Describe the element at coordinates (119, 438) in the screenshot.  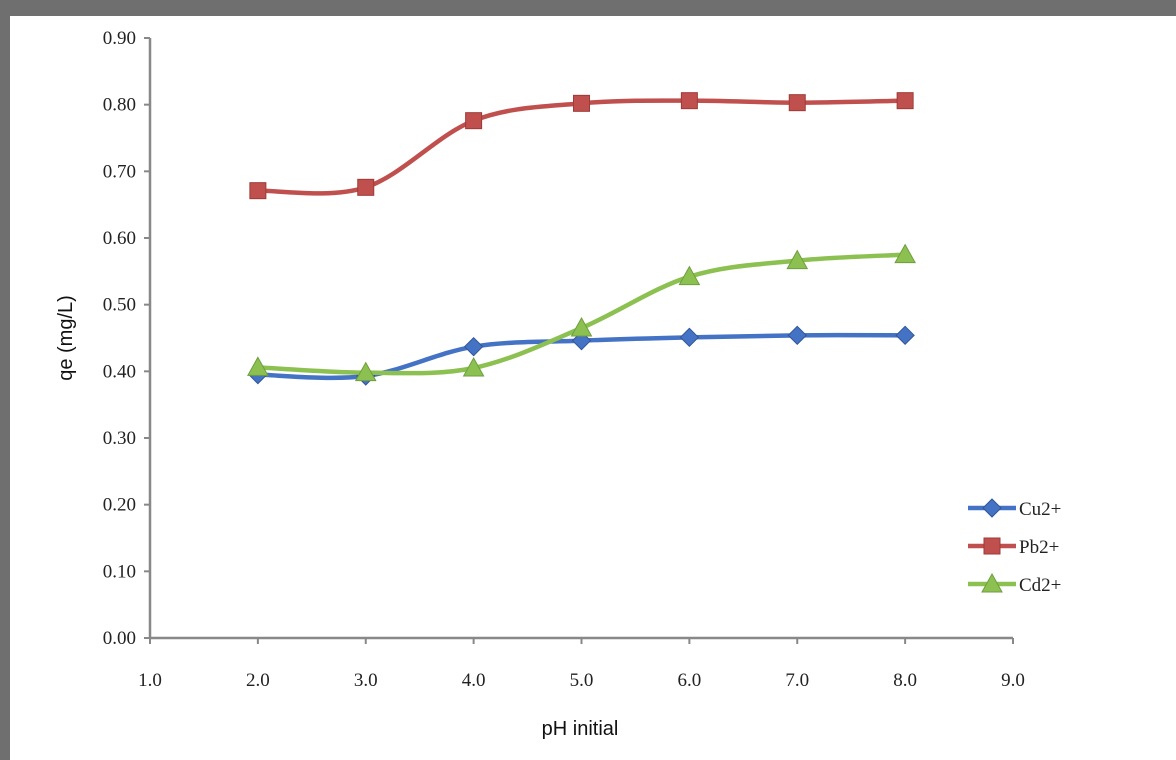
I see `y-tick-label: 0.30` at that location.